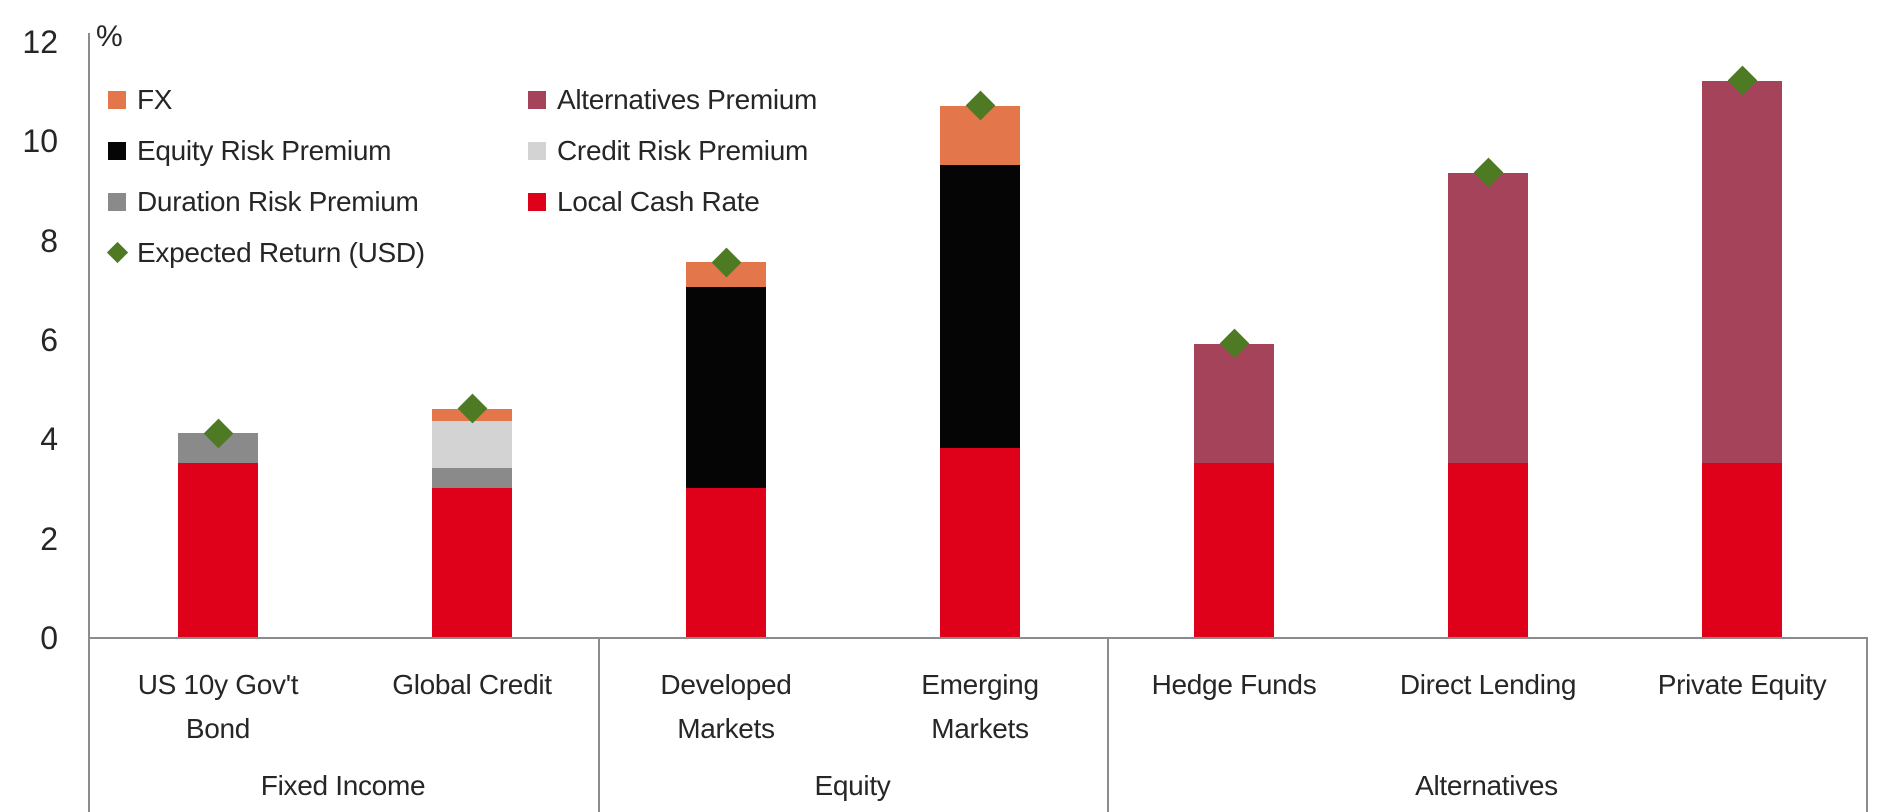 This screenshot has height=812, width=1886. I want to click on y-axis-tick-0: 0, so click(49, 638).